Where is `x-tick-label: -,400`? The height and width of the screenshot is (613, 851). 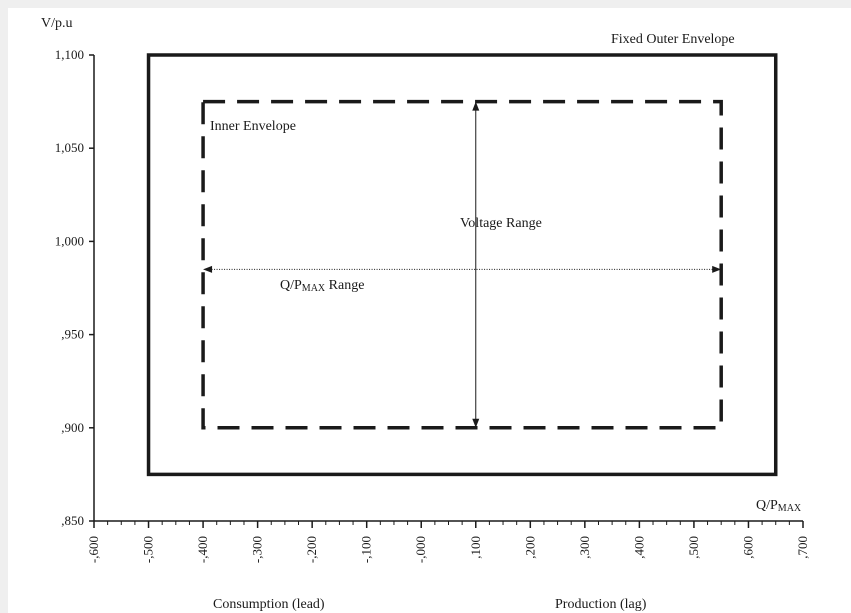 x-tick-label: -,400 is located at coordinates (202, 549).